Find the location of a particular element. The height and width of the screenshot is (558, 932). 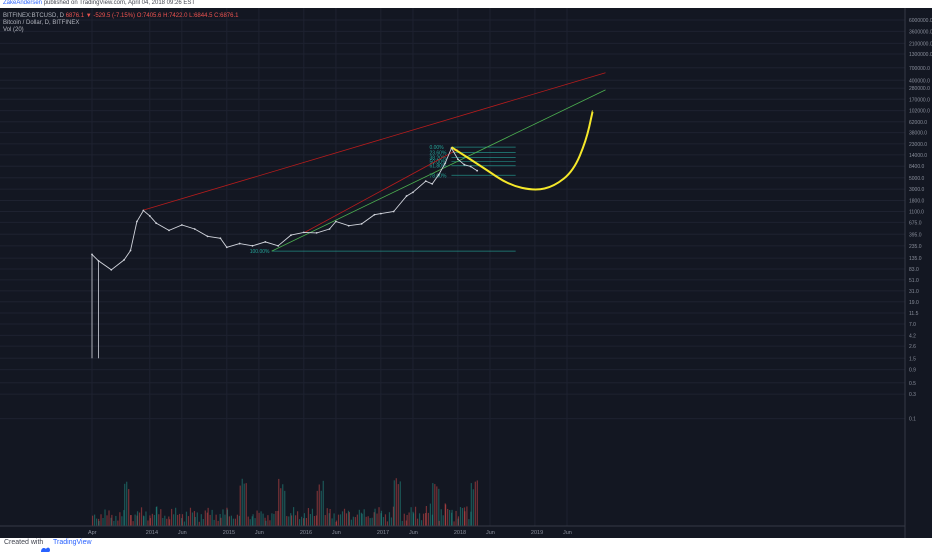

price-axis-tick-label: 280000.0 is located at coordinates (919, 89).